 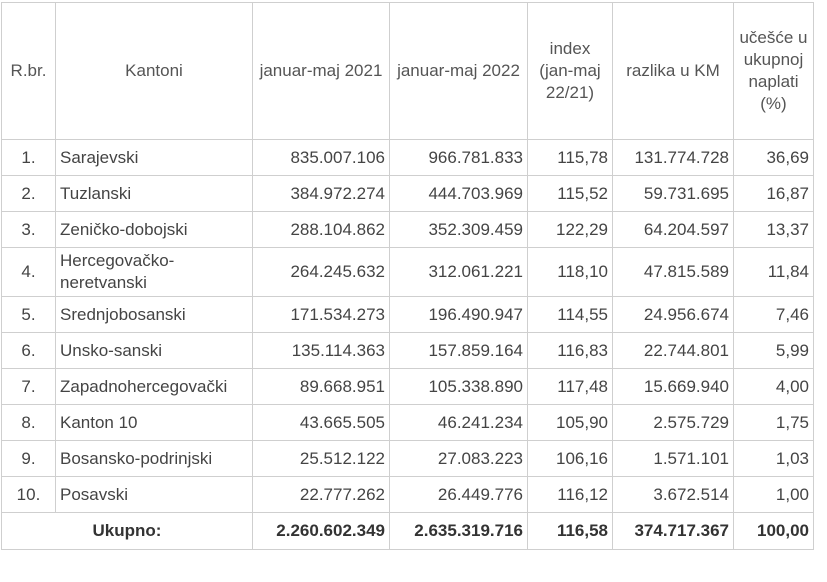 What do you see at coordinates (154, 157) in the screenshot?
I see `table-cell: Sarajevski` at bounding box center [154, 157].